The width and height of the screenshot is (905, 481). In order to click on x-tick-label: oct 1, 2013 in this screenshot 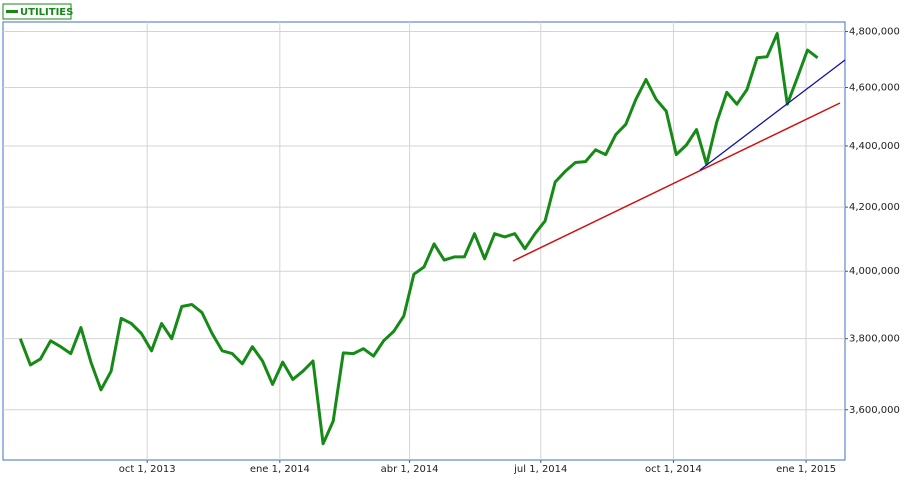, I will do `click(147, 469)`.